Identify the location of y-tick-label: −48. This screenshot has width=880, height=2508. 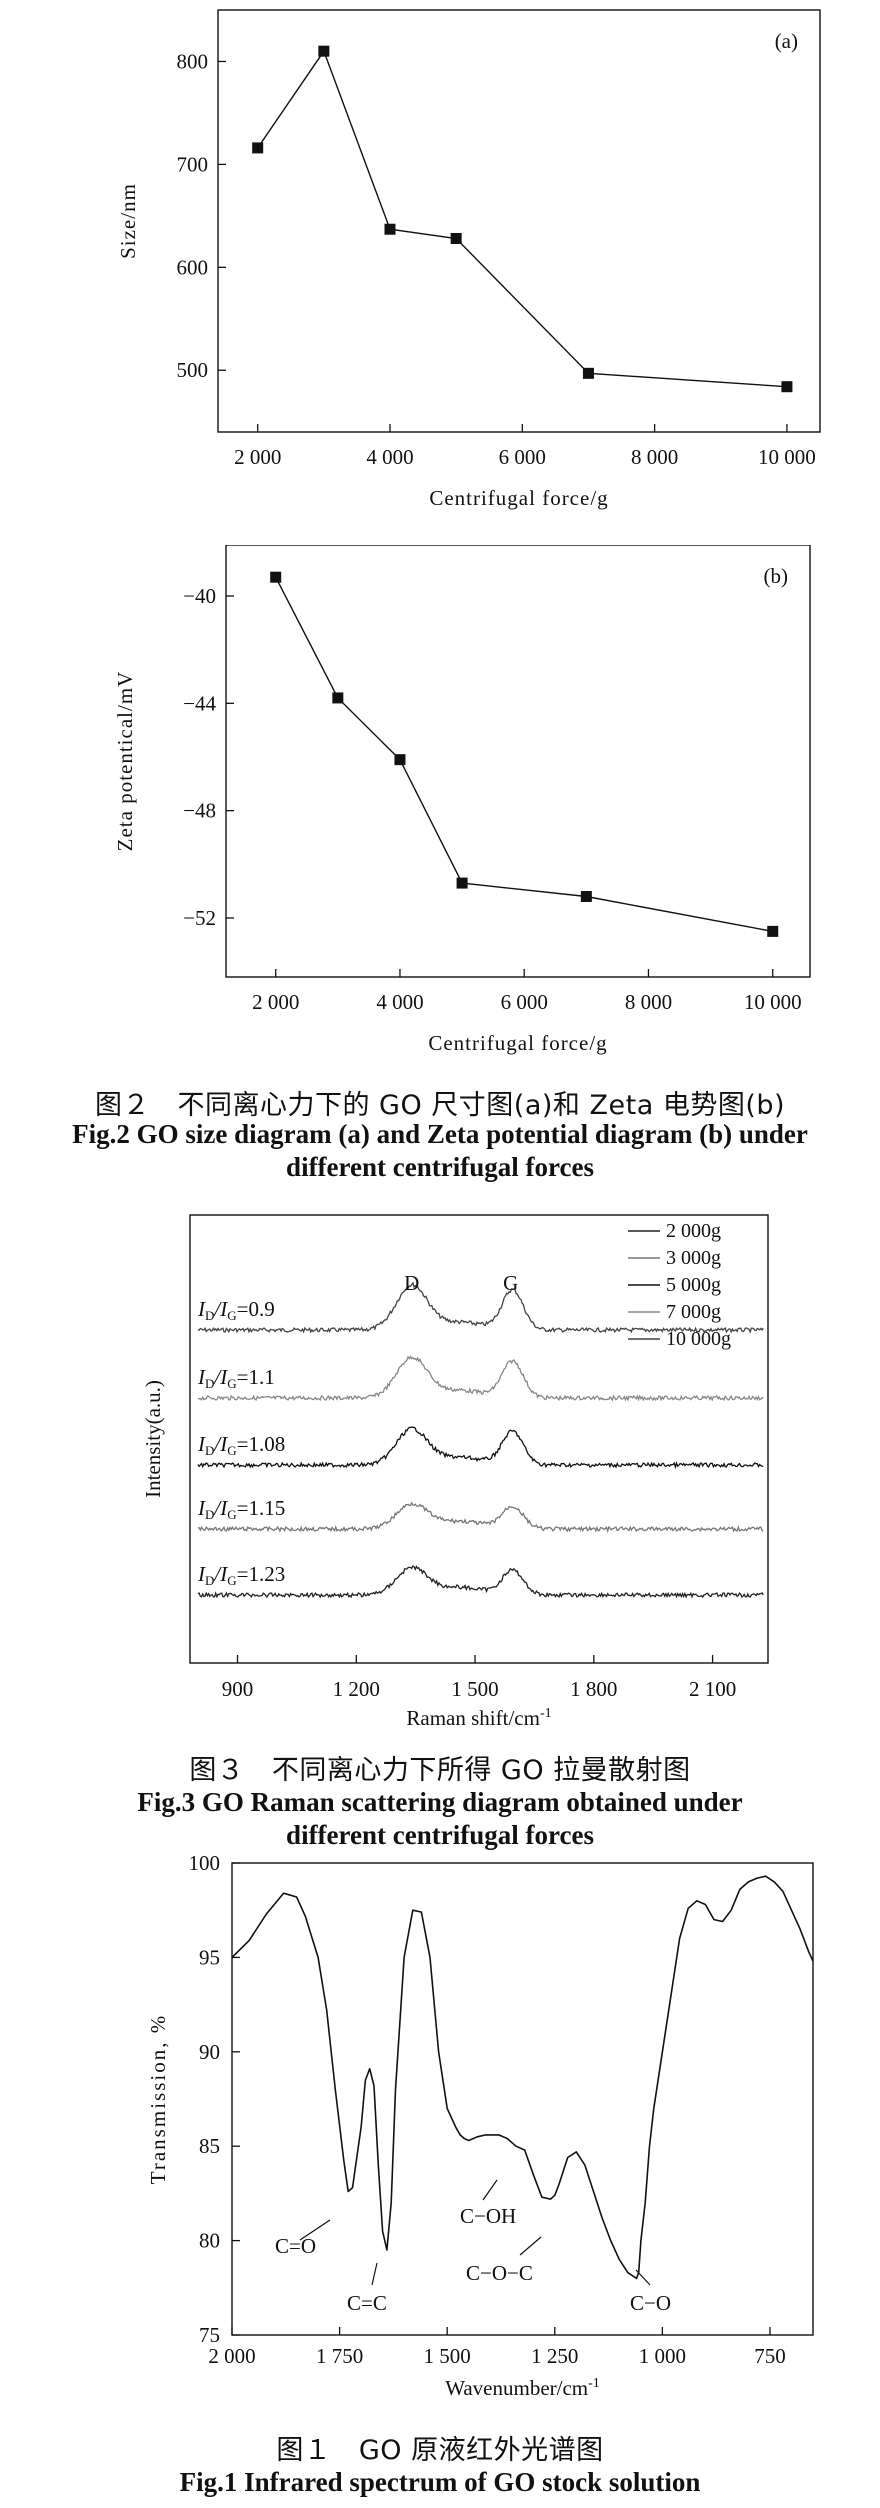
(199, 811).